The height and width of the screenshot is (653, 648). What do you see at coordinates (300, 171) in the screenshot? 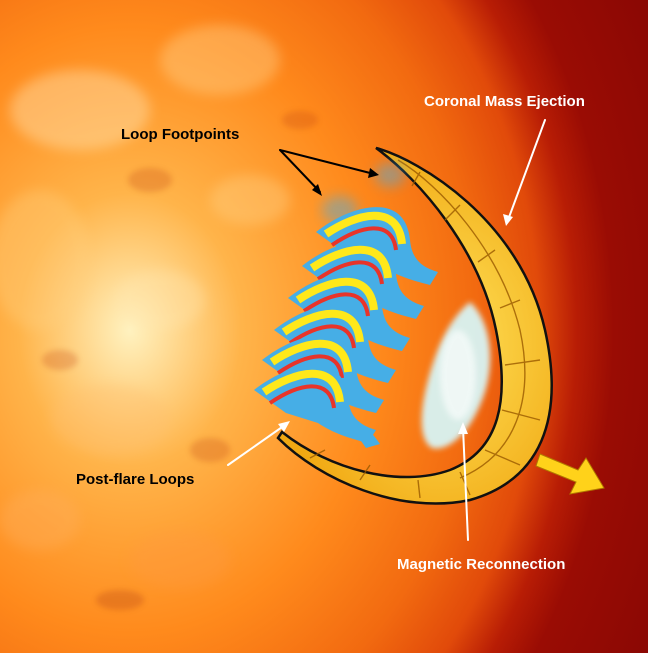
I see `loop-footpoints-pointer-left` at bounding box center [300, 171].